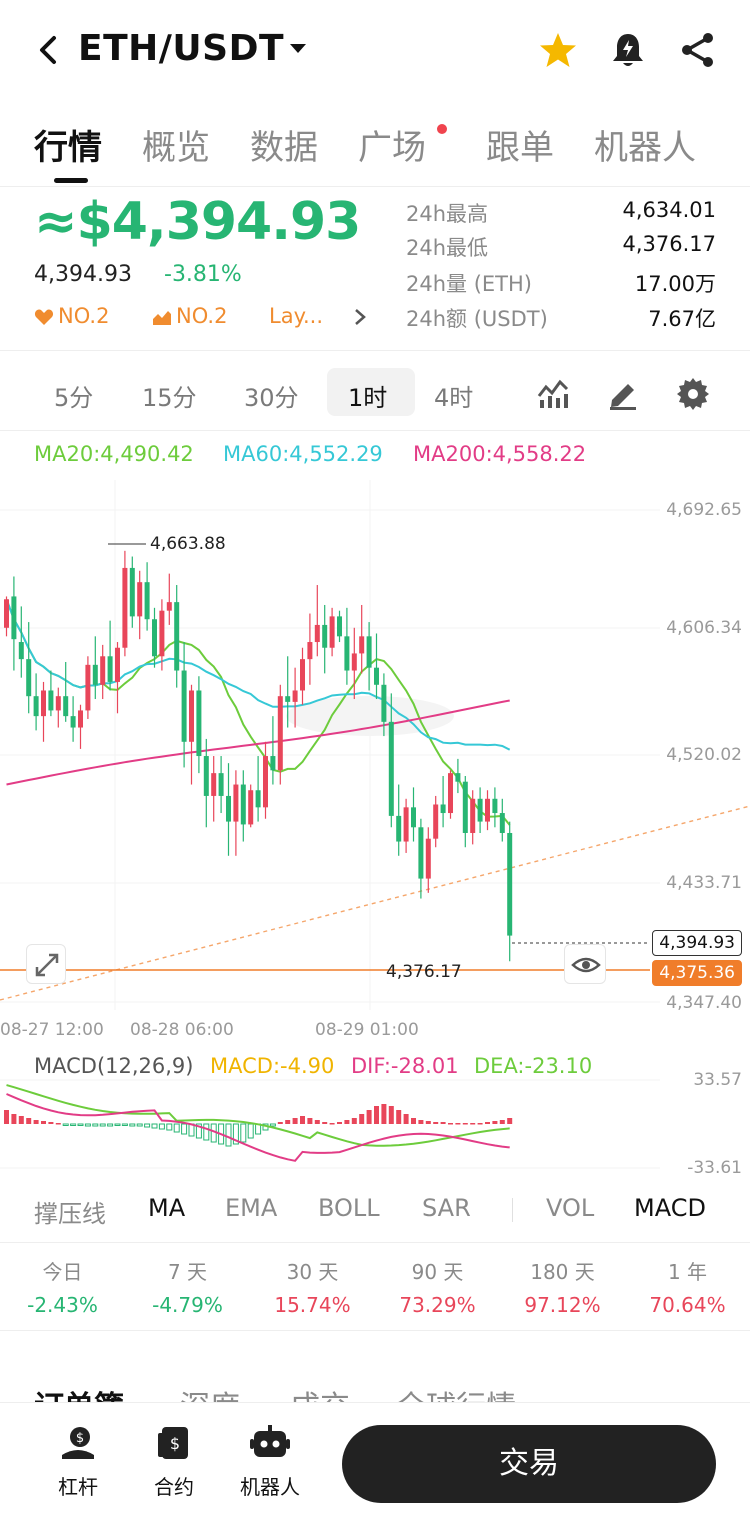  Describe the element at coordinates (271, 398) in the screenshot. I see `period-30m: 30分` at that location.